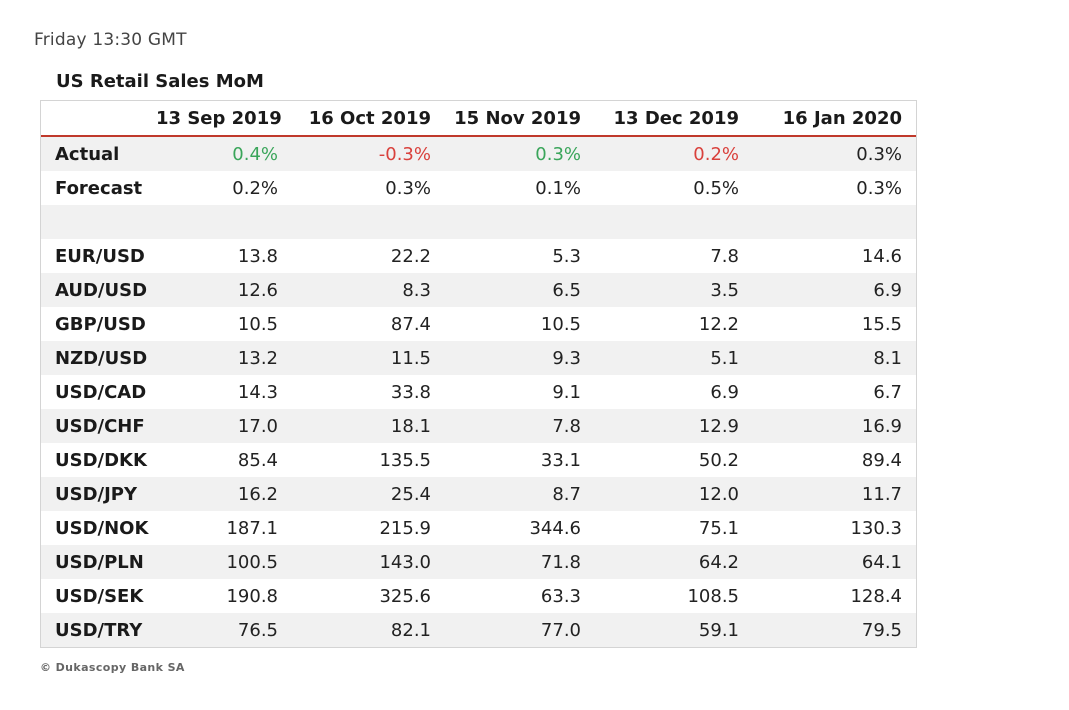  Describe the element at coordinates (881, 426) in the screenshot. I see `pair-value: 16.9` at that location.